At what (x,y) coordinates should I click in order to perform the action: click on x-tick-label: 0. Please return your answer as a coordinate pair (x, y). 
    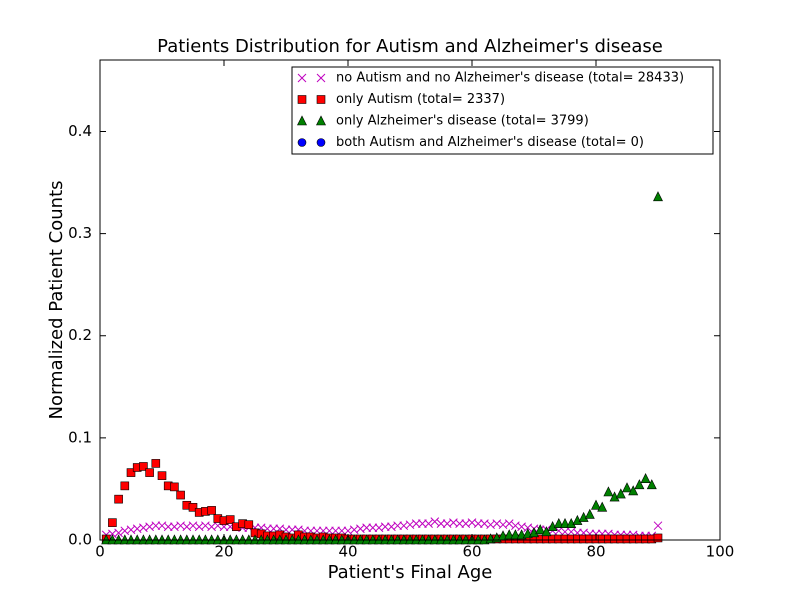
    Looking at the image, I should click on (100, 552).